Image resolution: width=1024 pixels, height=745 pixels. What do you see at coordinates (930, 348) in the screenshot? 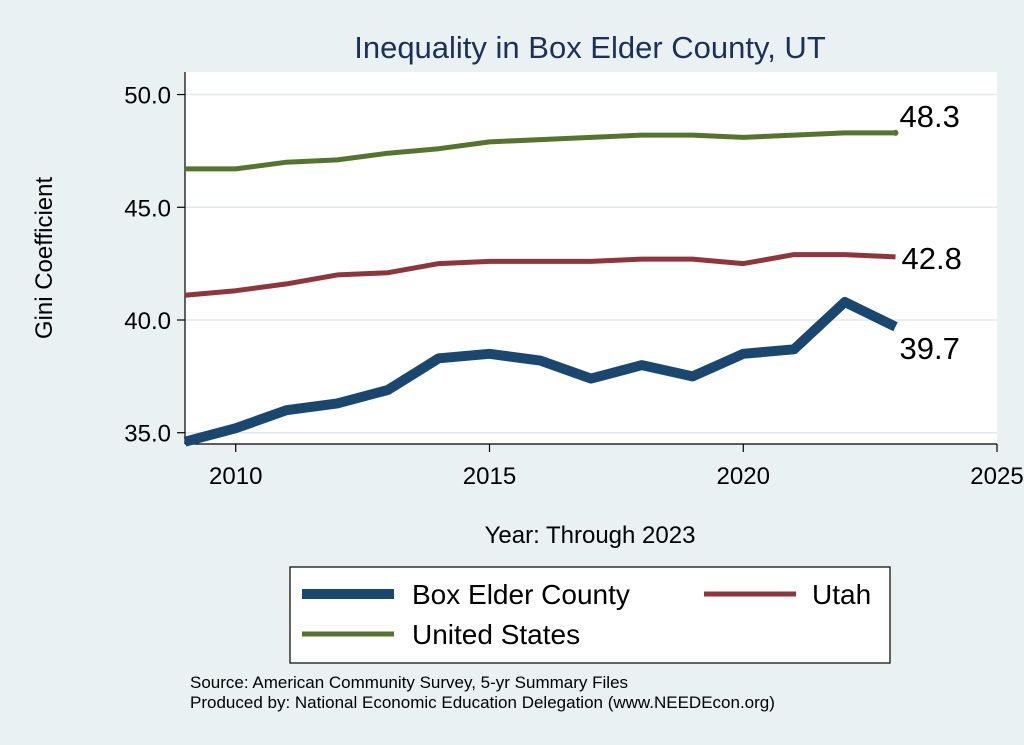
I see `series-end-label-box-elder: 39.7` at bounding box center [930, 348].